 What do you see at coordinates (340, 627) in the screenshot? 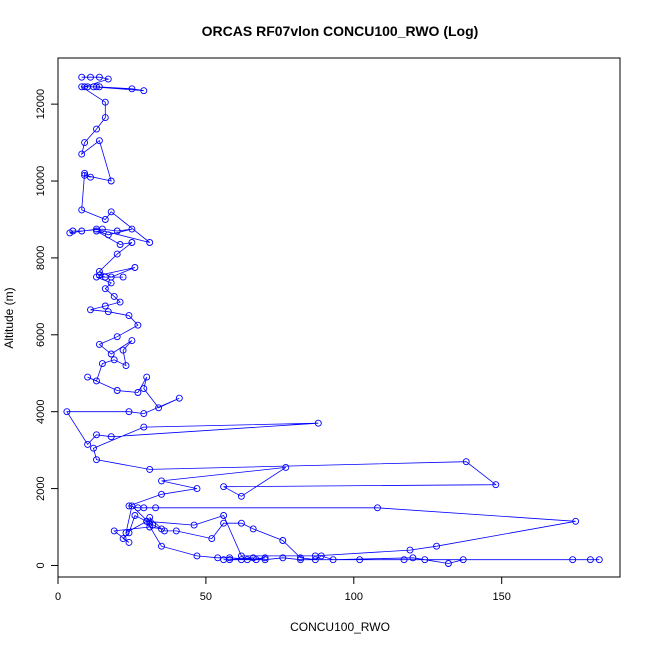
I see `x-axis-label: CONCU100_RWO` at bounding box center [340, 627].